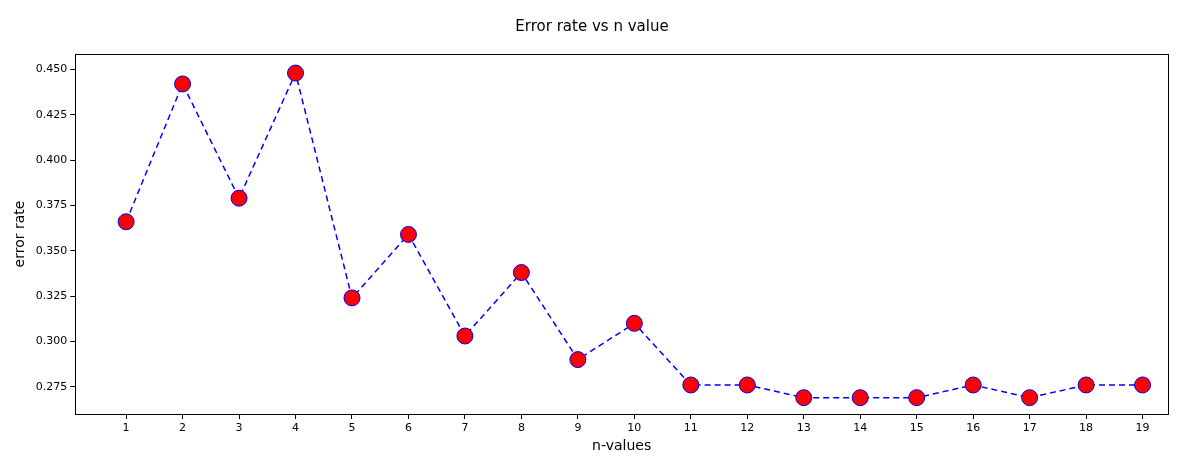 Image resolution: width=1190 pixels, height=463 pixels. Describe the element at coordinates (51, 341) in the screenshot. I see `y-tick-label: 0.300` at that location.